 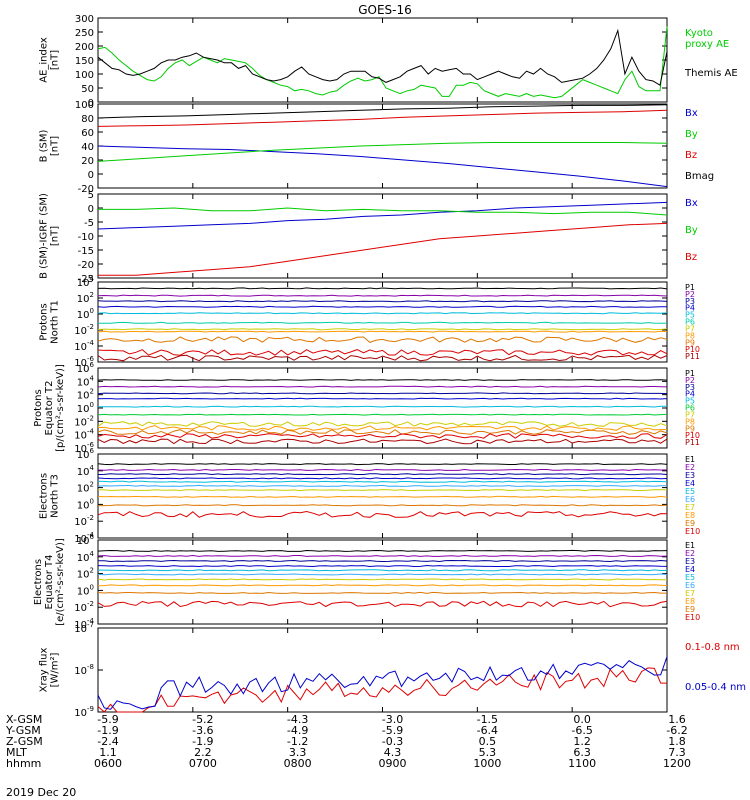 I want to click on y-tick-label: 20, so click(x=87, y=161).